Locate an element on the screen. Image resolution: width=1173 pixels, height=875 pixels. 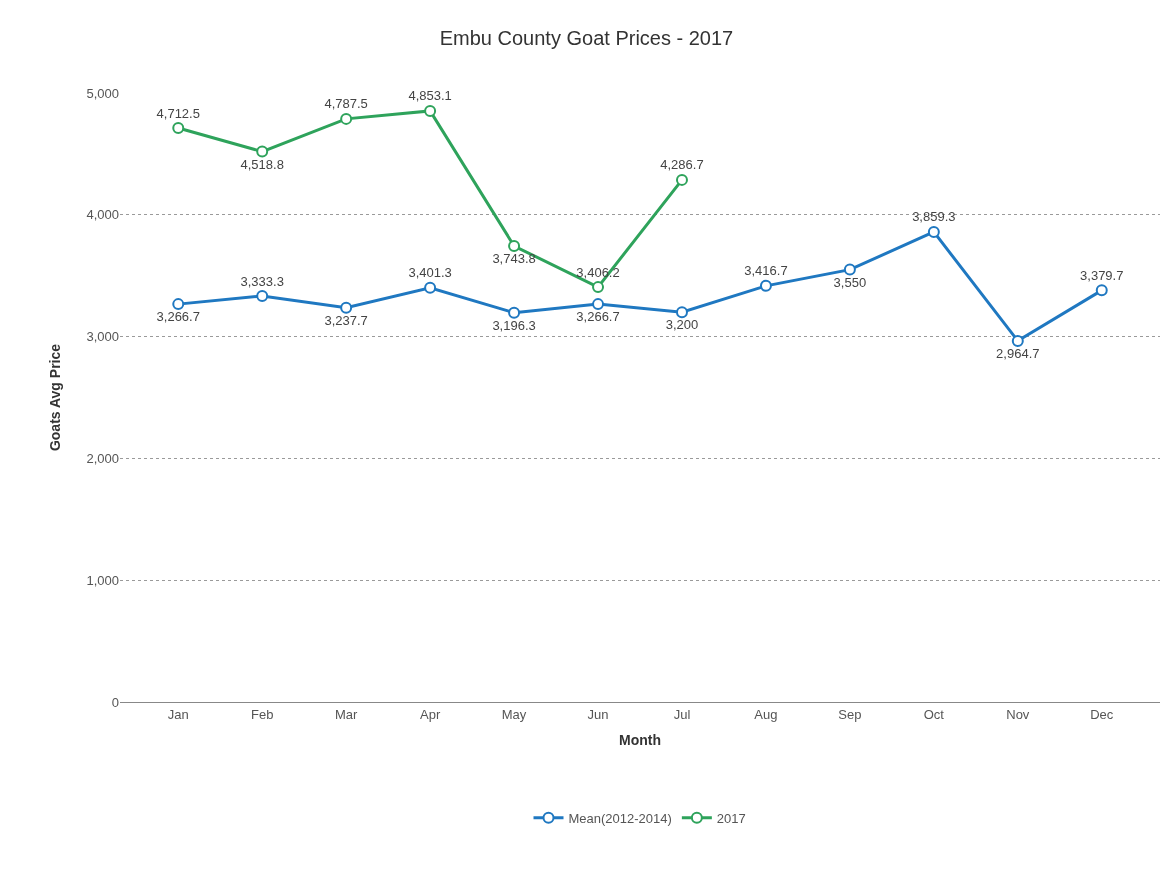
legend-label: Mean(2012-2014) is located at coordinates (620, 818).